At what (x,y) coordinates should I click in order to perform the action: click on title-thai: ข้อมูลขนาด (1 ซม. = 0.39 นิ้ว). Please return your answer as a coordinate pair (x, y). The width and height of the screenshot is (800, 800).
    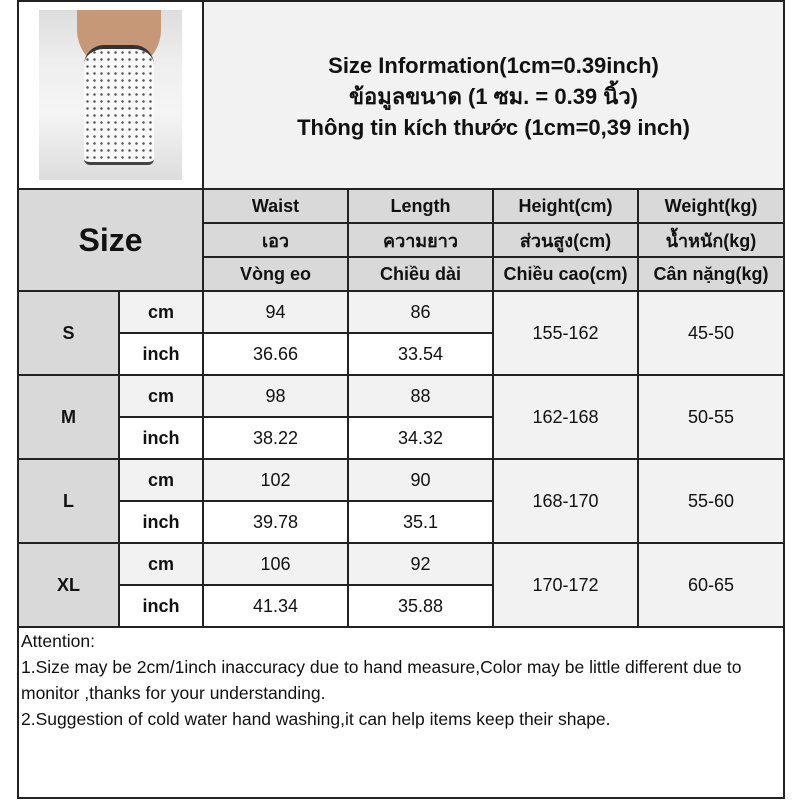
    Looking at the image, I should click on (493, 96).